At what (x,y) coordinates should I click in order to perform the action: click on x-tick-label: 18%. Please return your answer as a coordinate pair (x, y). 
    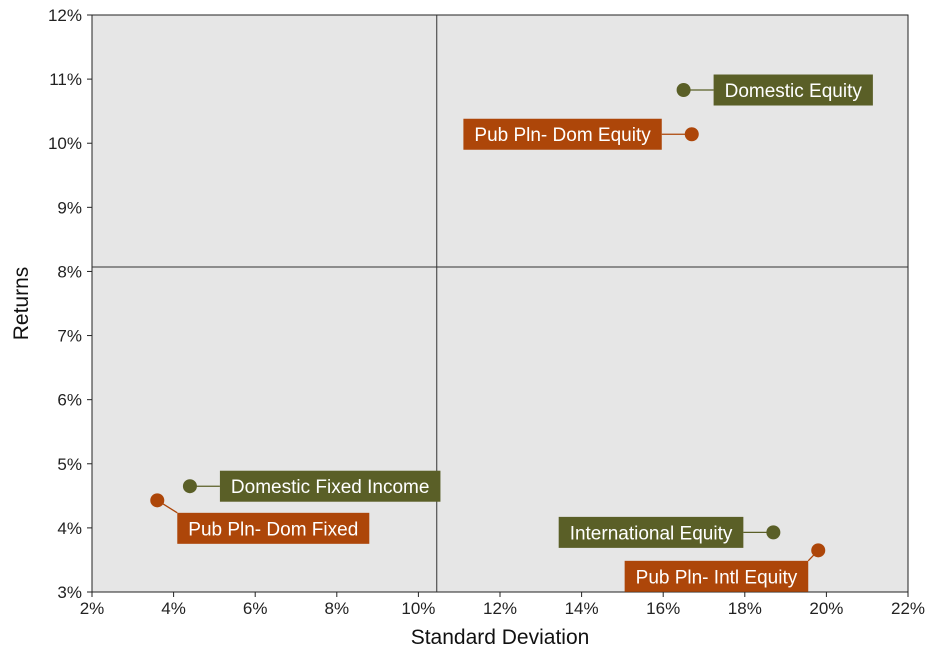
    Looking at the image, I should click on (745, 608).